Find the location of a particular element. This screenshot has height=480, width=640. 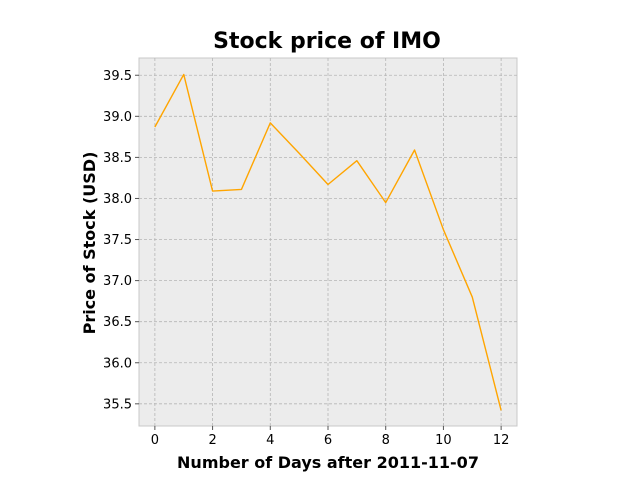

y-tick-label: 36.0 is located at coordinates (117, 363).